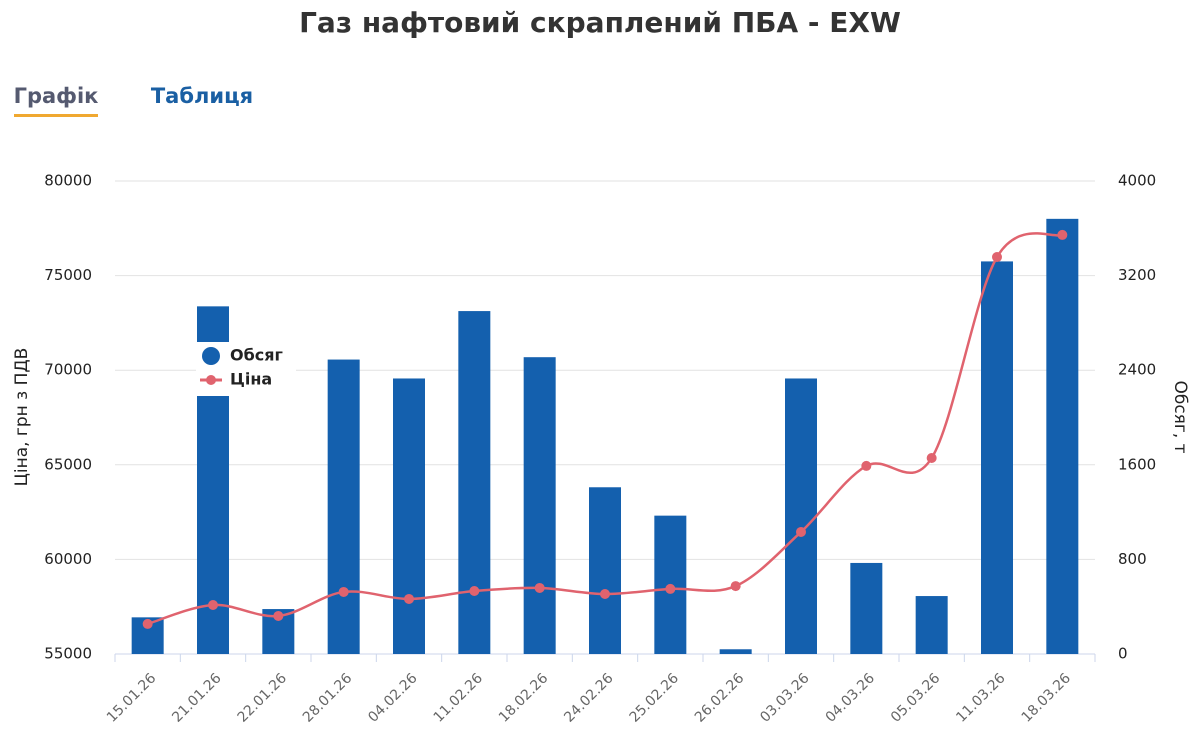  I want to click on y2-axis-title: Обсяг, т, so click(1180, 416).